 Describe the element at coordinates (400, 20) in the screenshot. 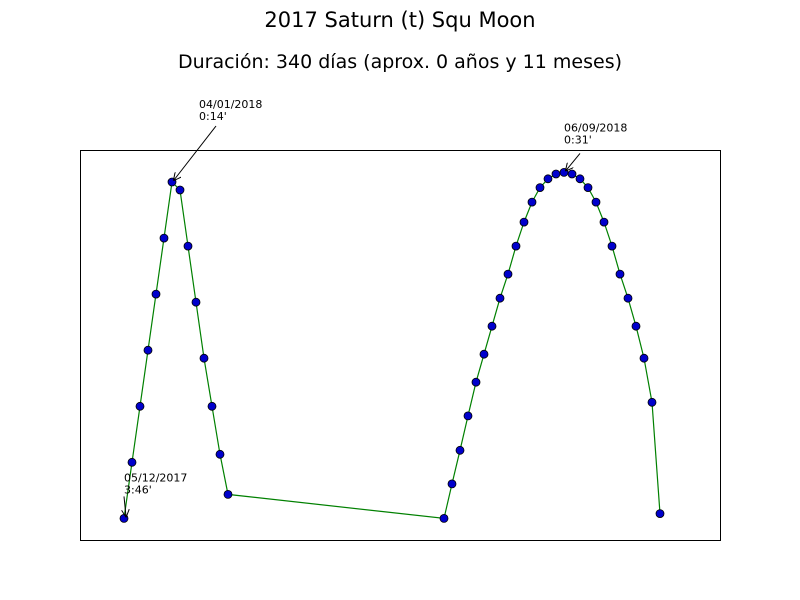

I see `chart-title: 2017 Saturn (t) Squ Moon` at that location.